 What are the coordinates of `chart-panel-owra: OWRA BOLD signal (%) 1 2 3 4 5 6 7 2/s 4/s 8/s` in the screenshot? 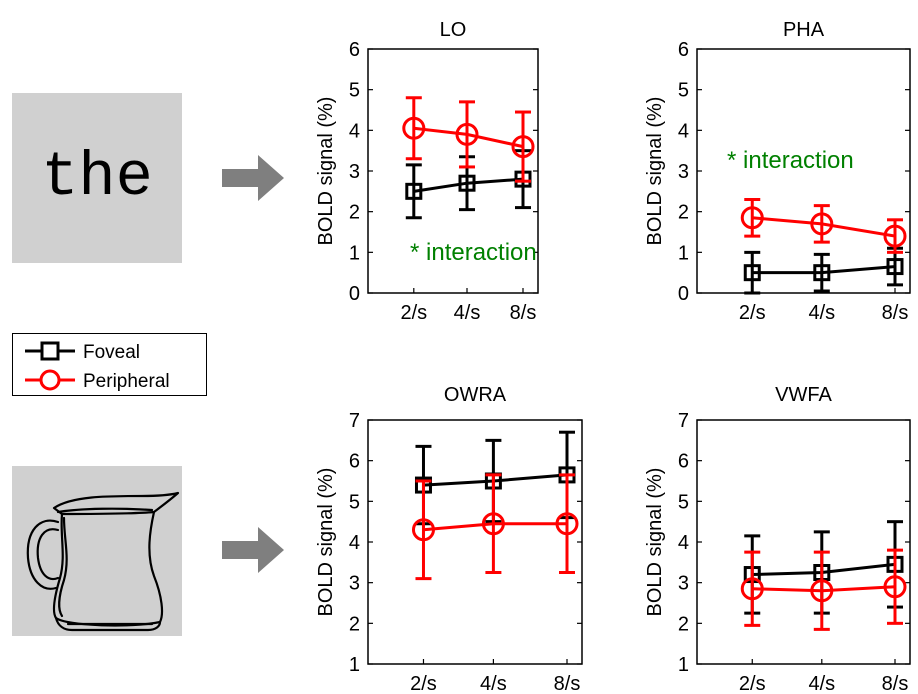 It's located at (449, 539).